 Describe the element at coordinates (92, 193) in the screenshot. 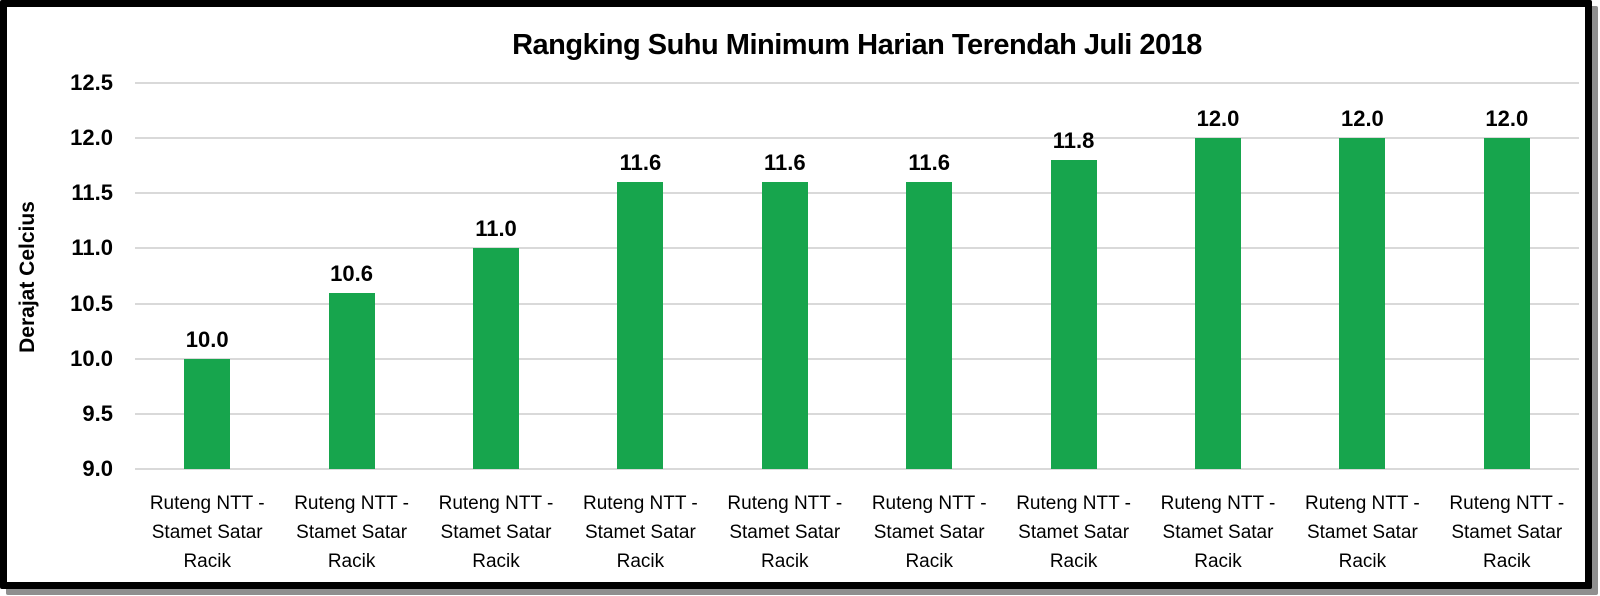

I see `y-tick-label: 11.5` at that location.